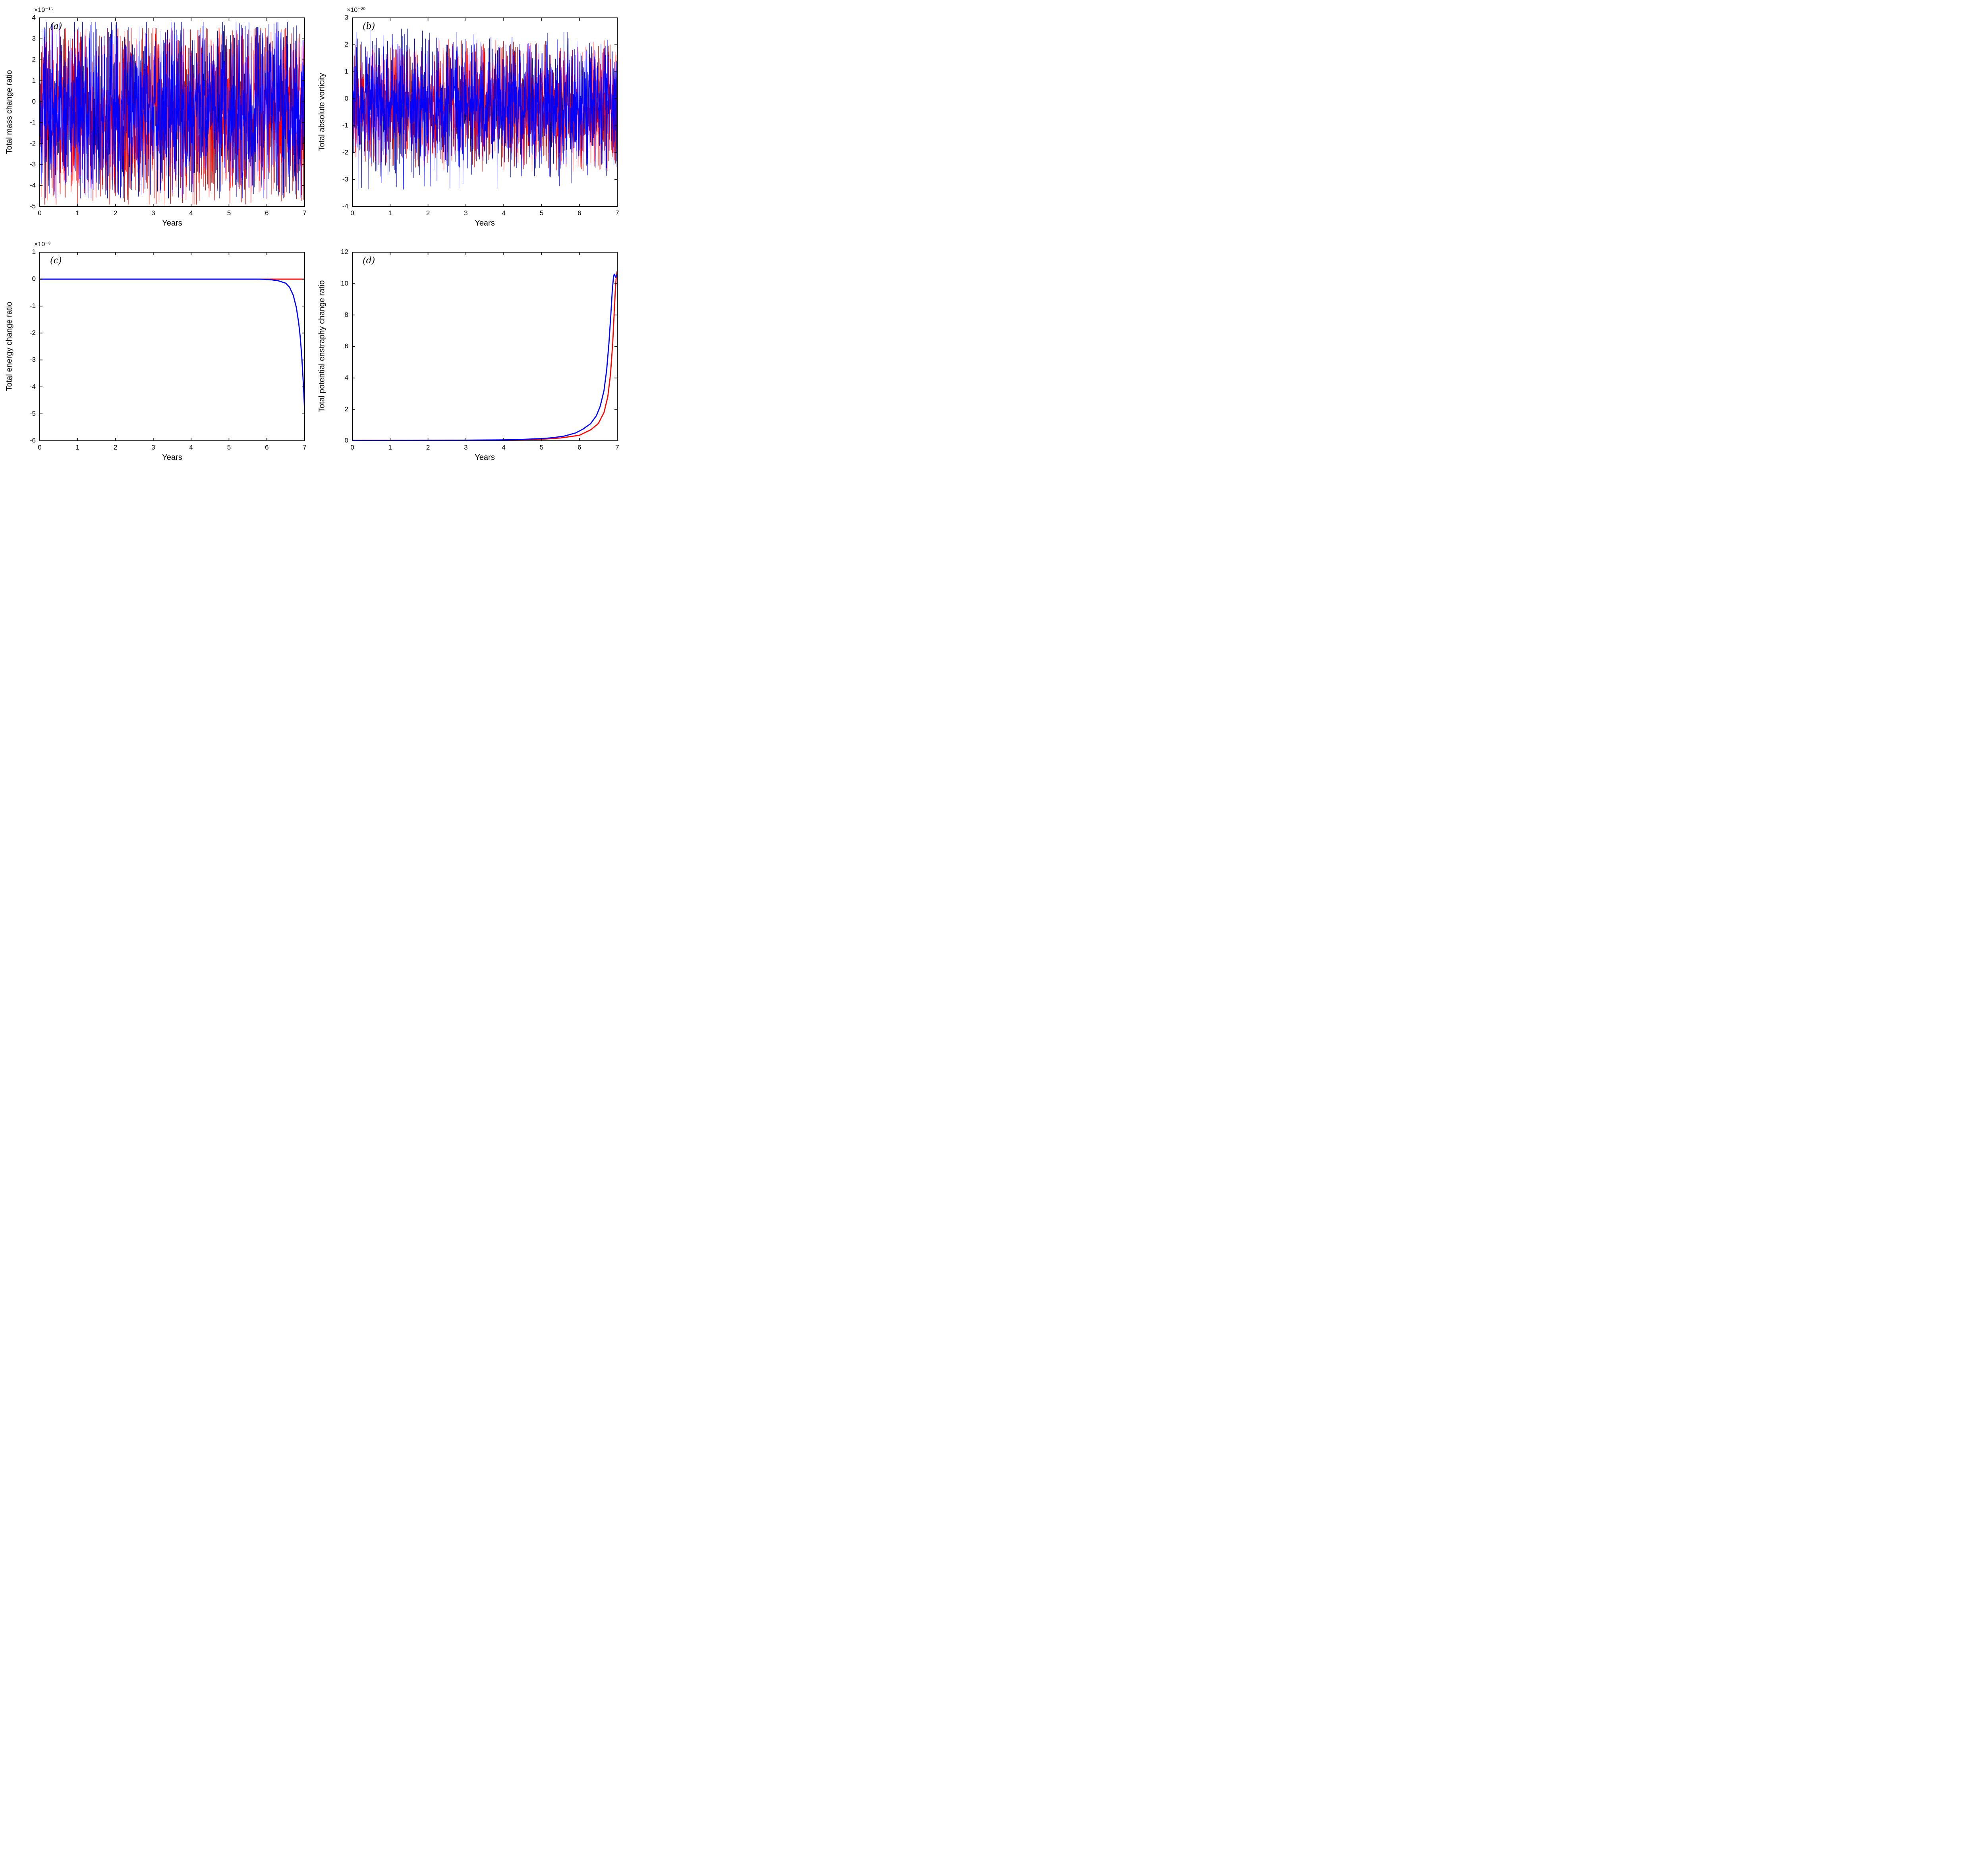 The height and width of the screenshot is (1876, 1986). I want to click on panel-a-xlabel: Years, so click(172, 223).